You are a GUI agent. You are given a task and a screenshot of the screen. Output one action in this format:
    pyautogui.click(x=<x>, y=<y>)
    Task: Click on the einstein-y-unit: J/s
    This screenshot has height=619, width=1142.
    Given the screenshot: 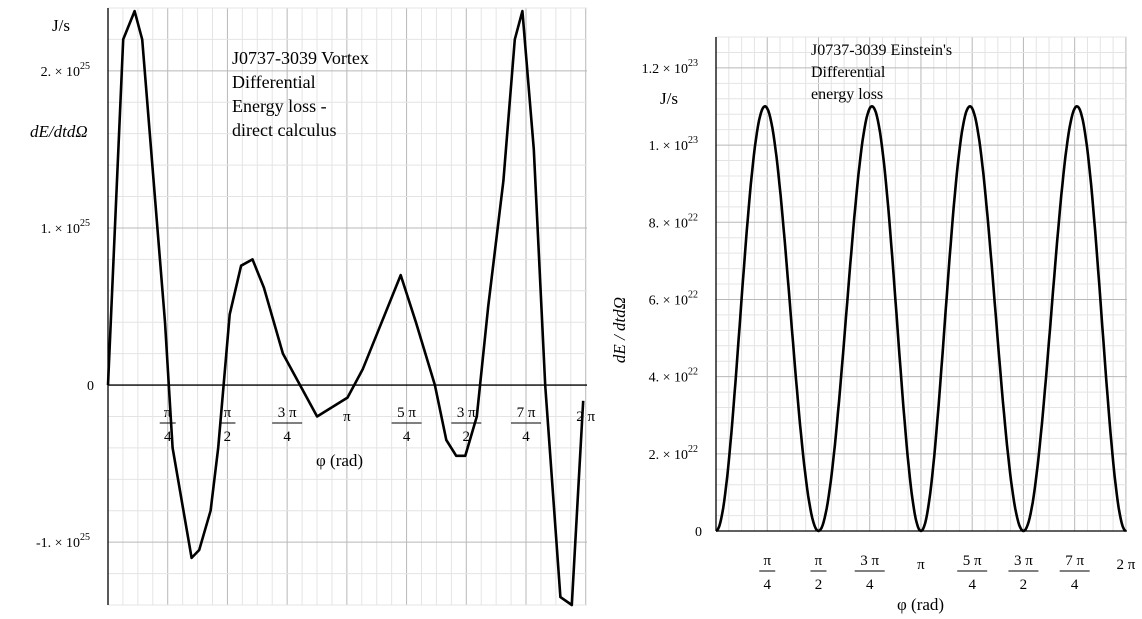 What is the action you would take?
    pyautogui.click(x=669, y=98)
    